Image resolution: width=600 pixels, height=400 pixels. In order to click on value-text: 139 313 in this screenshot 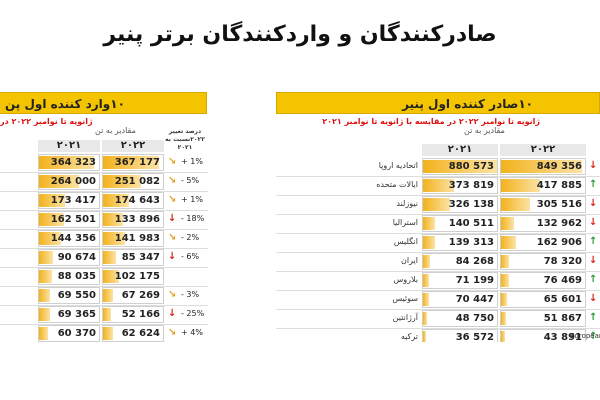, I will do `click(471, 242)`.